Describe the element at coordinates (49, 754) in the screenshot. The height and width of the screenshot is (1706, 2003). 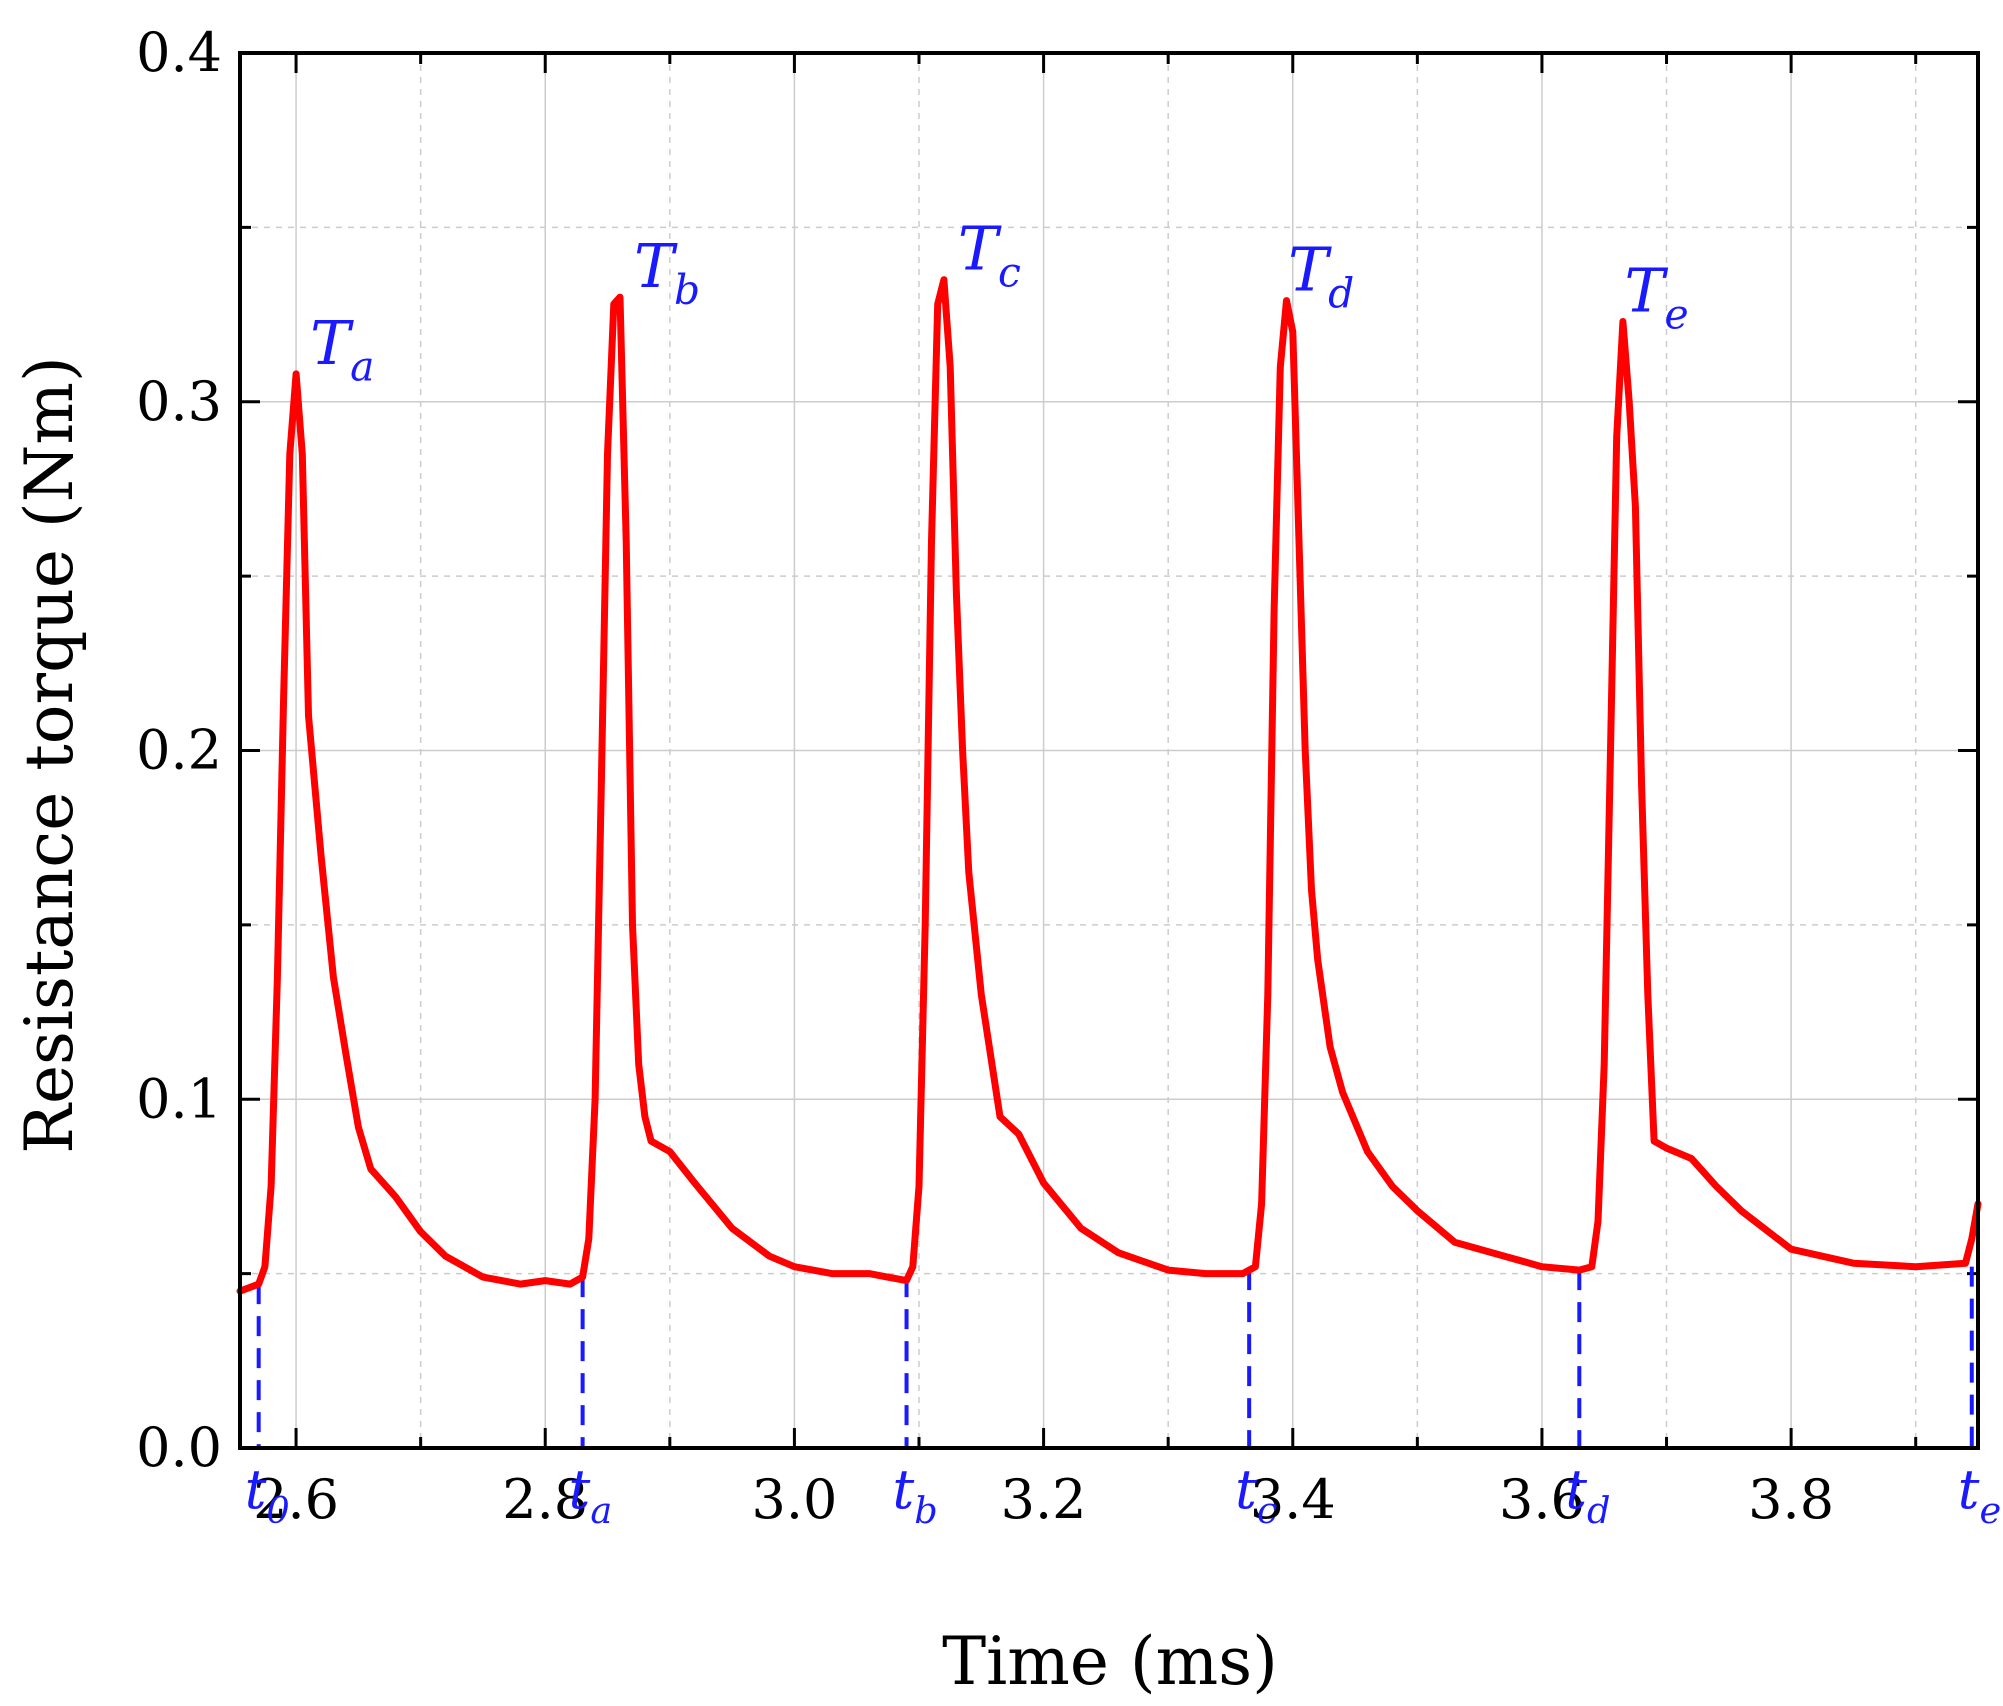
I see `y-axis-label: Resistance torque (Nm)` at that location.